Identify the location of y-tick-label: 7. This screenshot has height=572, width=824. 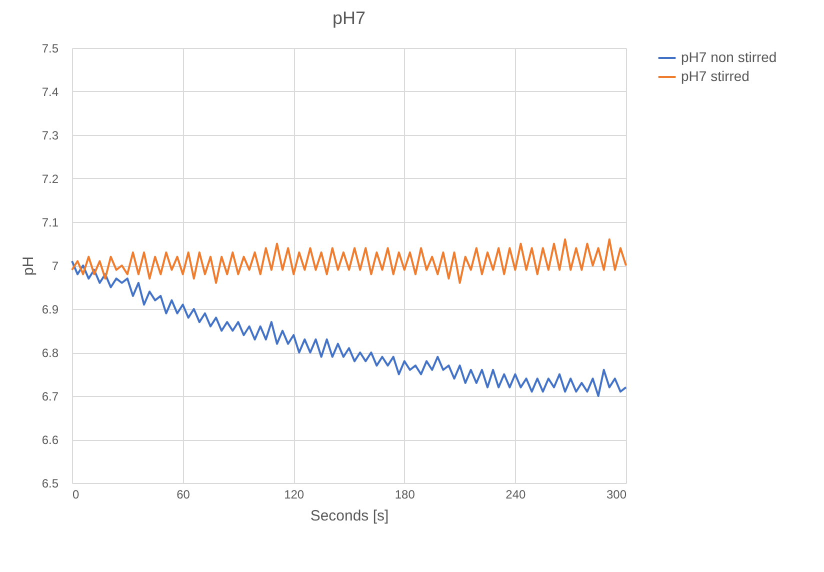
(55, 266).